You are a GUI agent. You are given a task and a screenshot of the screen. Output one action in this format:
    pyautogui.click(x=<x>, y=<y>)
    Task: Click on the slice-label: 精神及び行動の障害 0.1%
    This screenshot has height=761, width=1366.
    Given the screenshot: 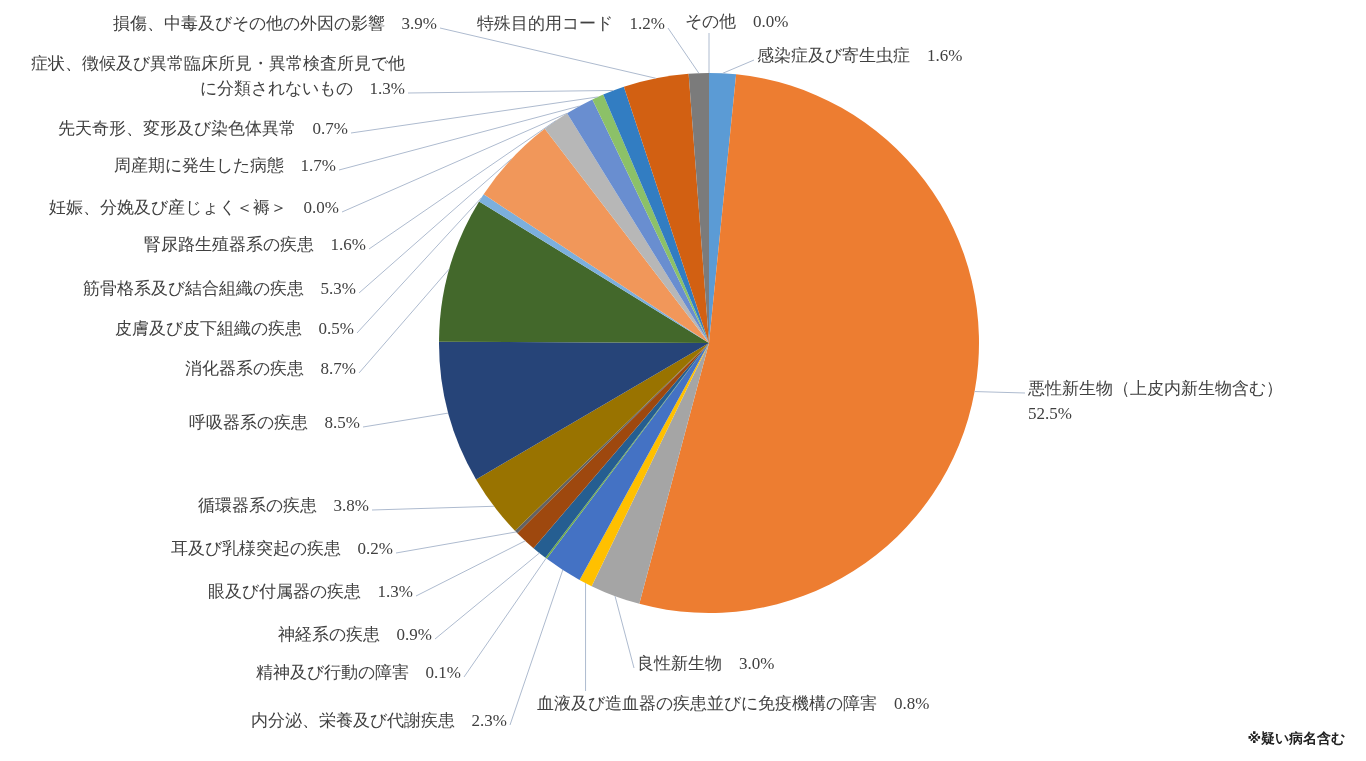 What is the action you would take?
    pyautogui.click(x=358, y=672)
    